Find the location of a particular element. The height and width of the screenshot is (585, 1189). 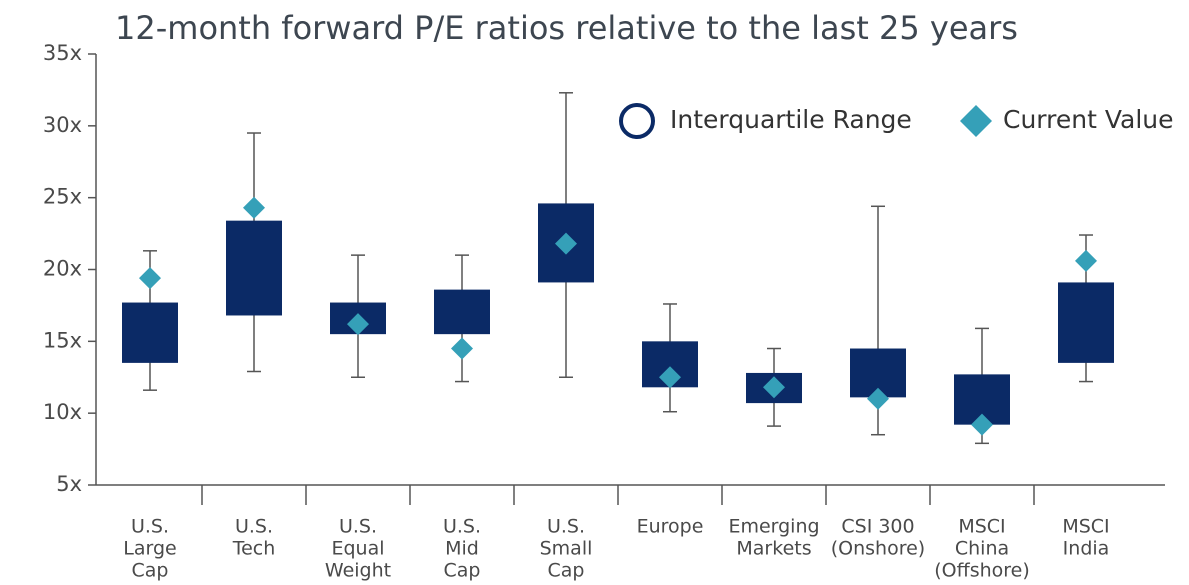

x-tick-label: Emerging is located at coordinates (773, 527).